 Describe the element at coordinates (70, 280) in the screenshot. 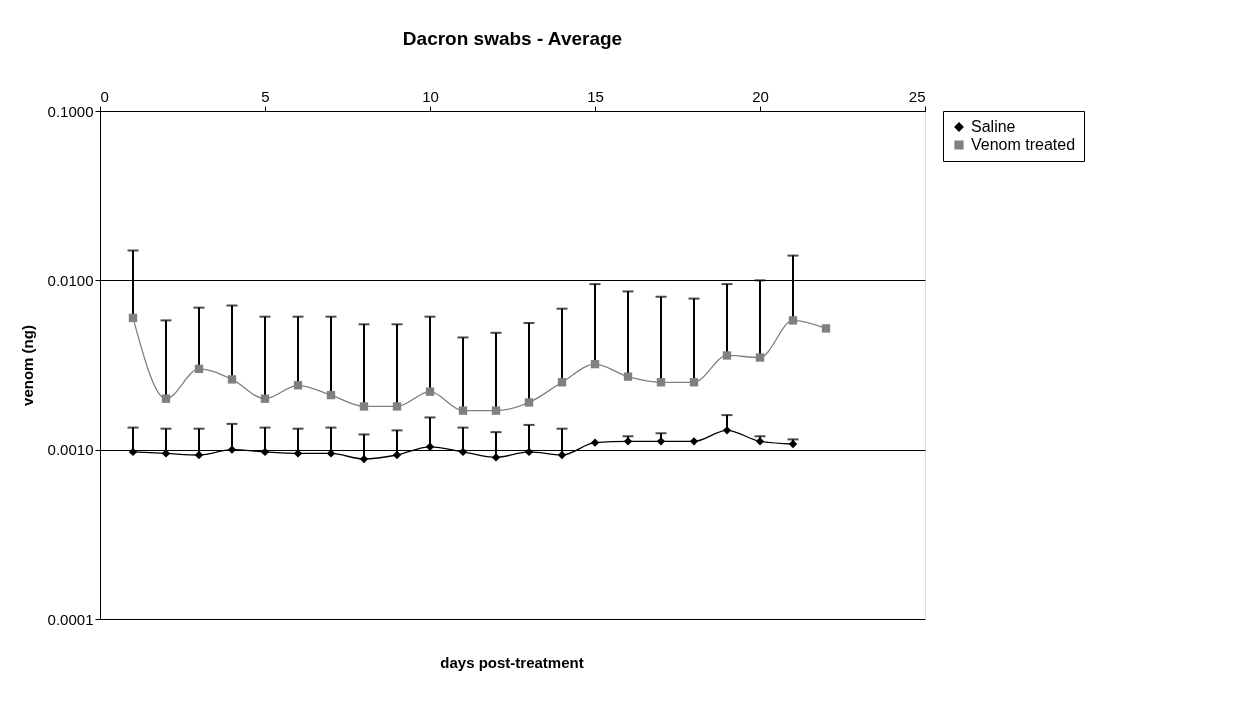

I see `y-tick-label: 0.0100` at that location.